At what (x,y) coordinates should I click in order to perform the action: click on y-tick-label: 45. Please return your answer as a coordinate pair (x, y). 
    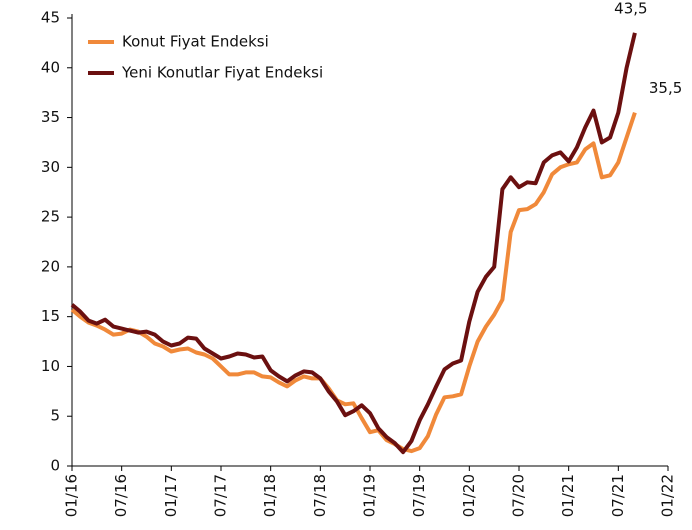
    Looking at the image, I should click on (50, 18).